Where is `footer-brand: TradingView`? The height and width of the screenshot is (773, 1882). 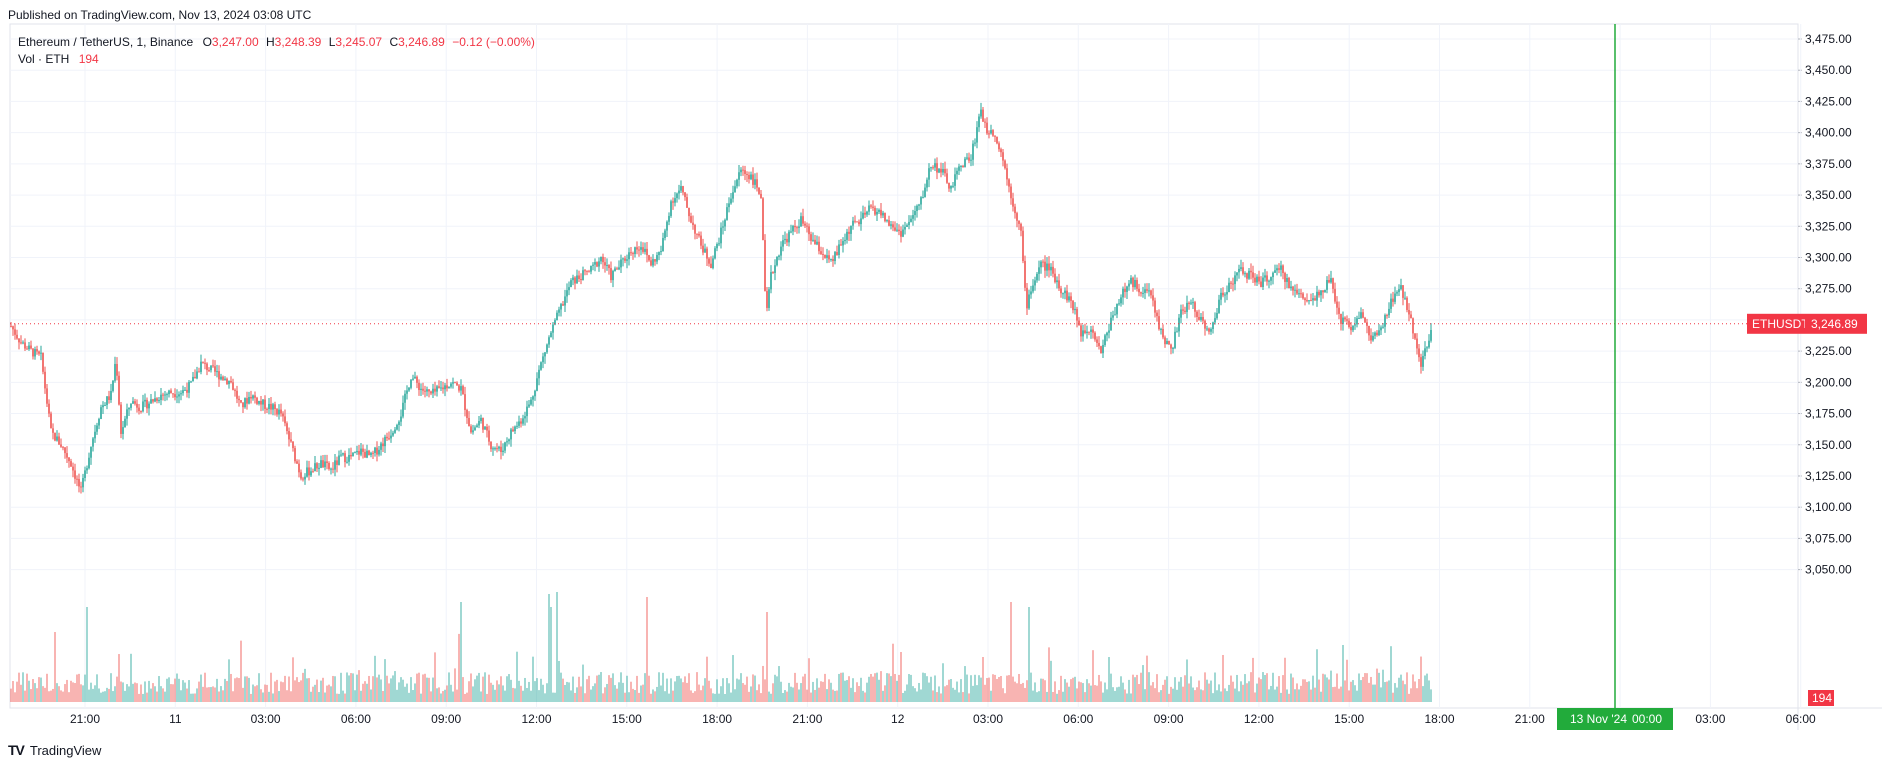
footer-brand: TradingView is located at coordinates (65, 750).